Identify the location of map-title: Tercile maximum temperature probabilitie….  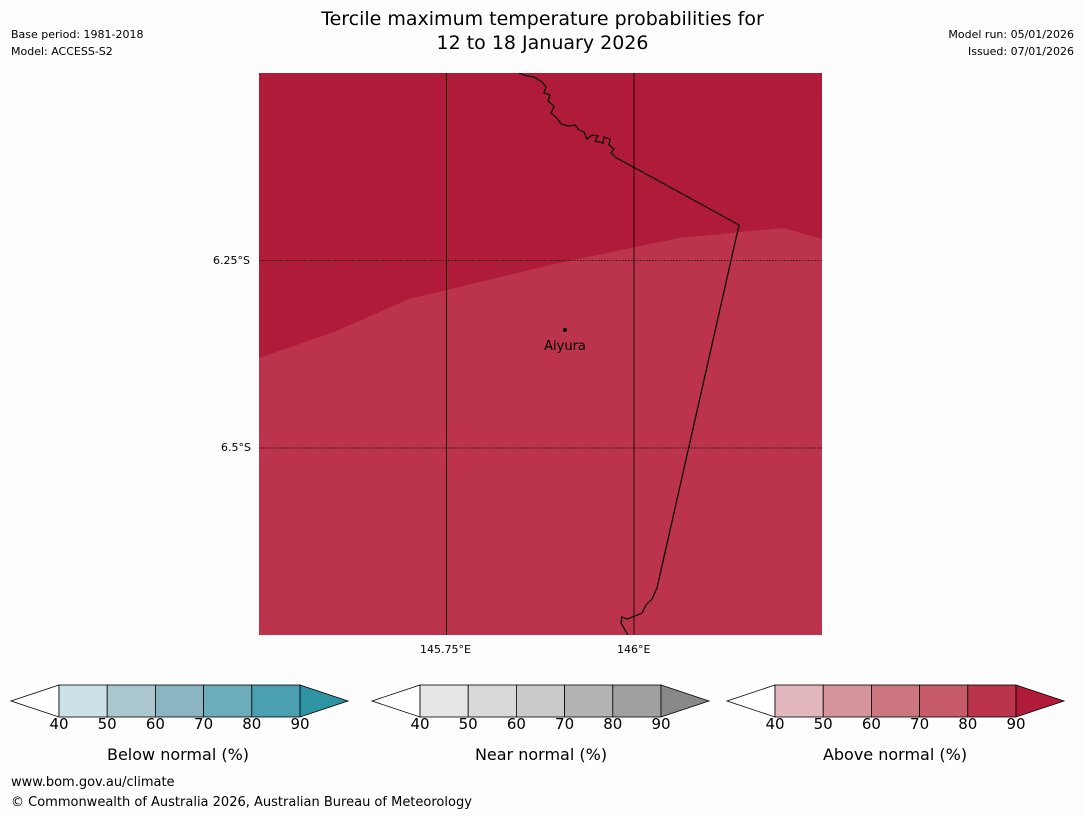
(542, 31).